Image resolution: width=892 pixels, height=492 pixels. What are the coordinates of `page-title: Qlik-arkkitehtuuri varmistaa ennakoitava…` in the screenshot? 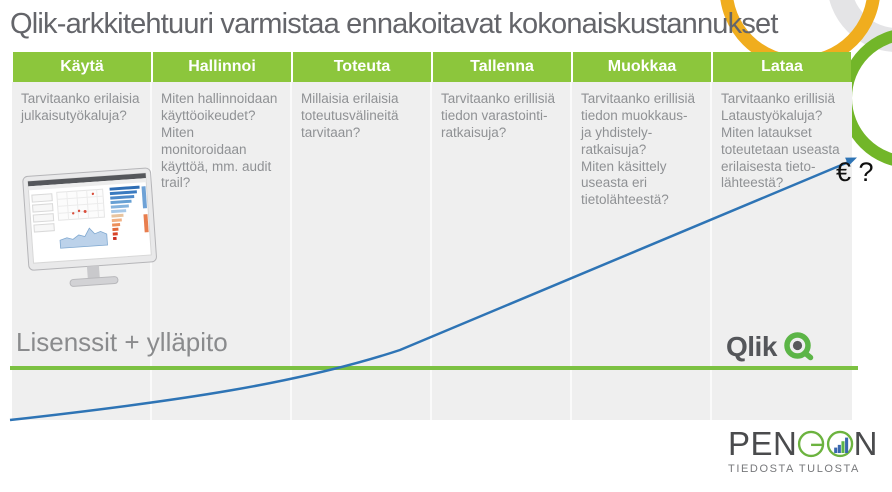 It's located at (394, 24).